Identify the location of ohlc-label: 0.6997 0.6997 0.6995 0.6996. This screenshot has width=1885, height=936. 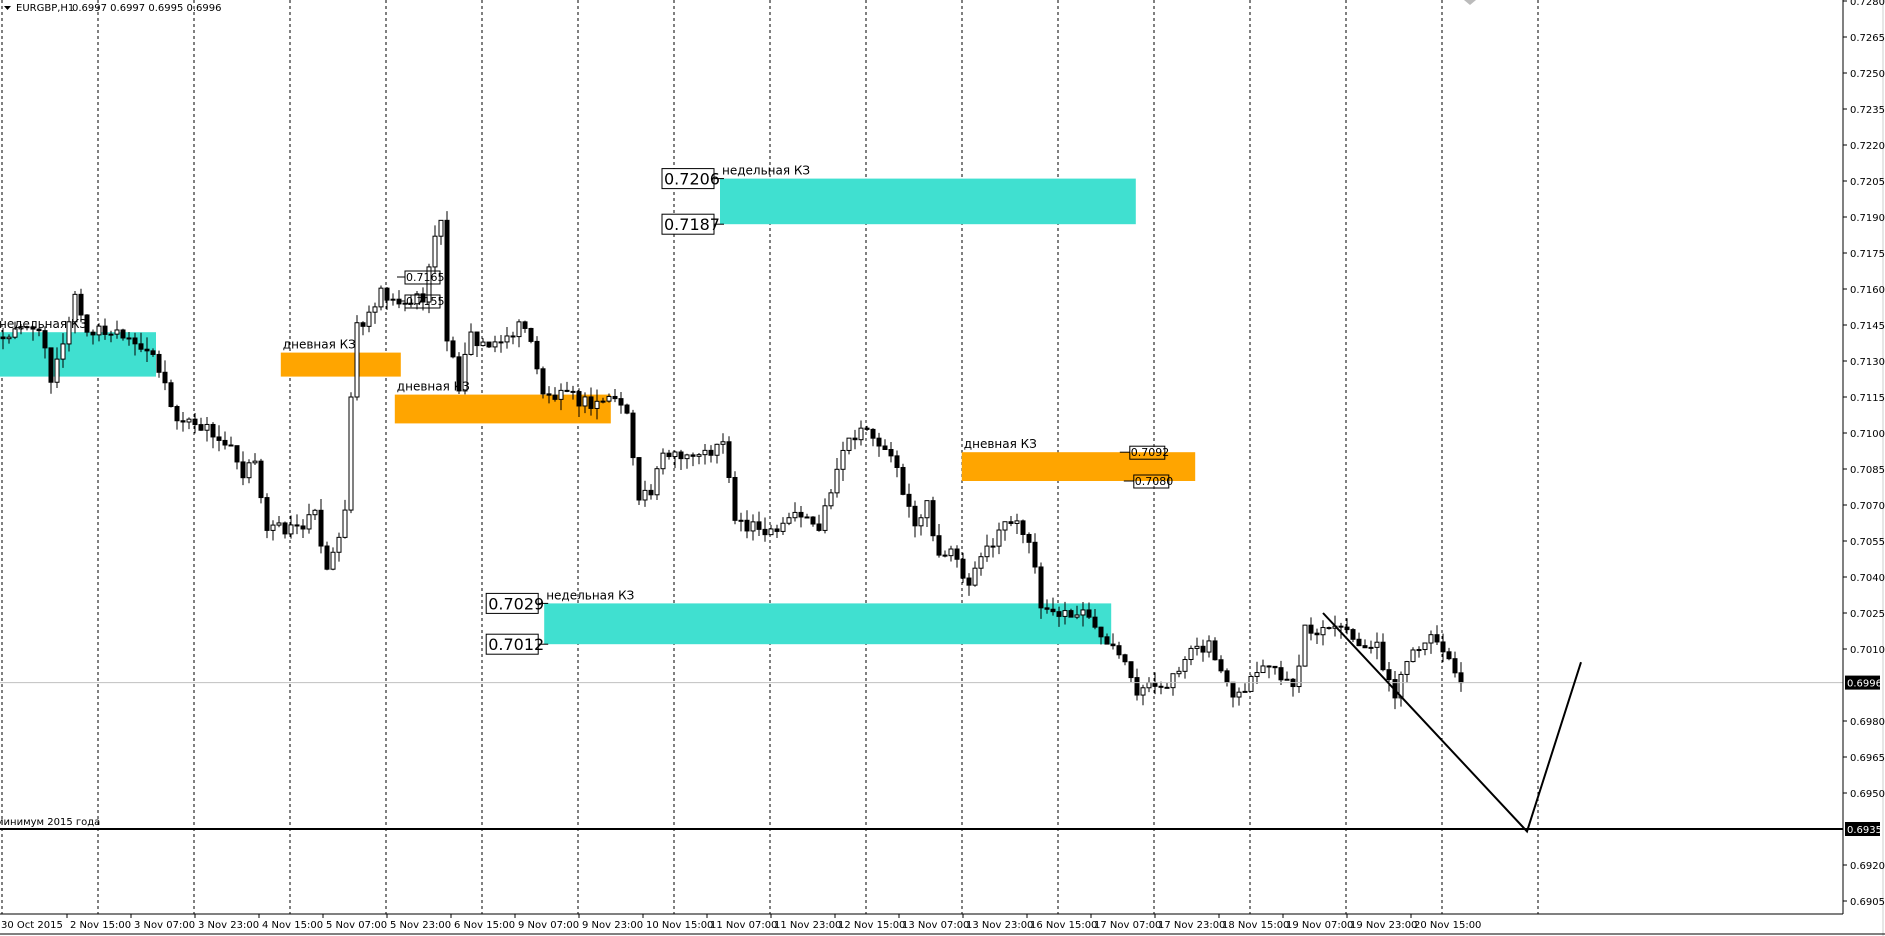
(147, 8).